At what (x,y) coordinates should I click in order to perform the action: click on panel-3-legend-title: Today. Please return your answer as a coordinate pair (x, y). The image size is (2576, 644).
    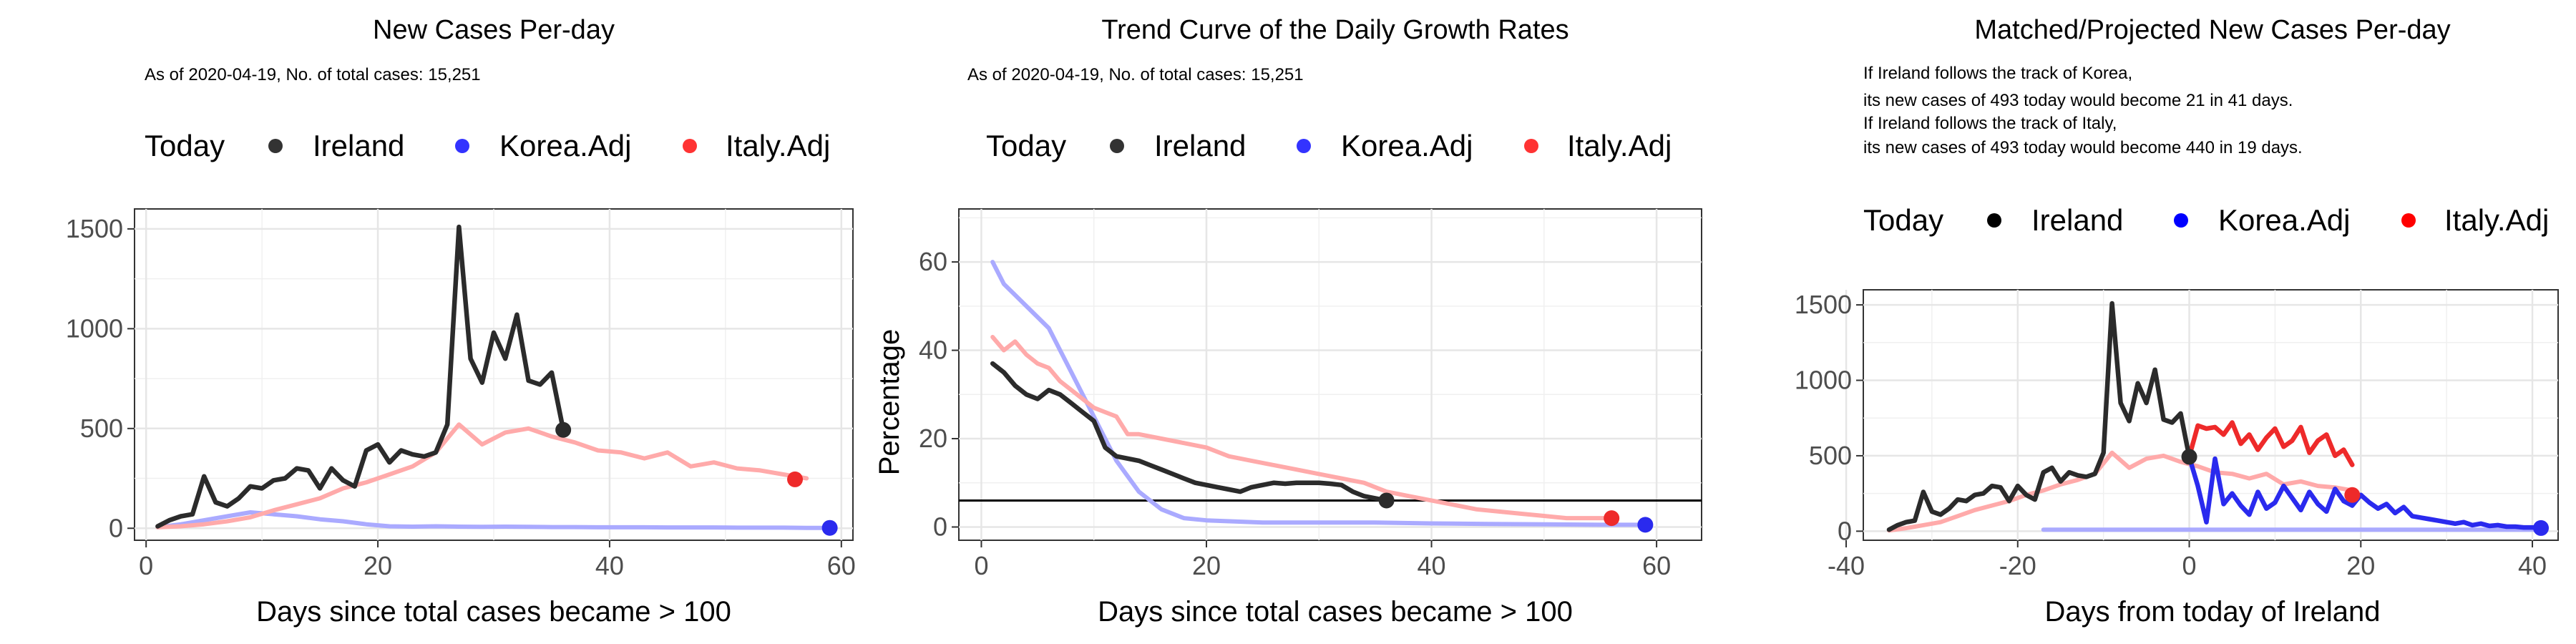
    Looking at the image, I should click on (1903, 220).